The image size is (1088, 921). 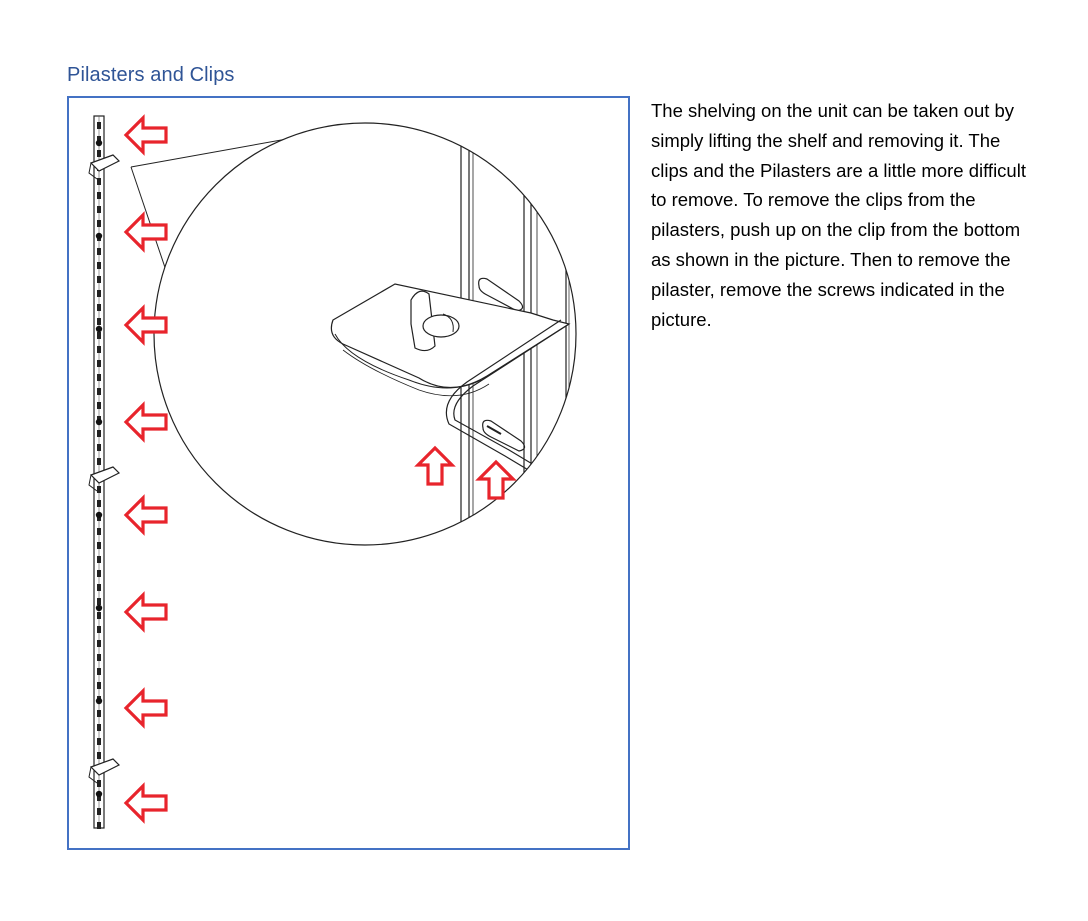 What do you see at coordinates (453, 334) in the screenshot?
I see `magnified-pilaster` at bounding box center [453, 334].